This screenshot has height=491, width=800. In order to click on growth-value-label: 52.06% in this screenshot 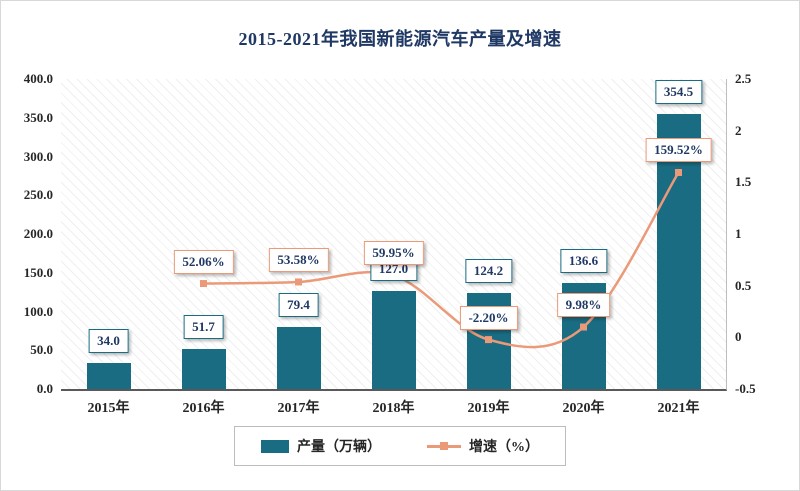, I will do `click(203, 261)`.